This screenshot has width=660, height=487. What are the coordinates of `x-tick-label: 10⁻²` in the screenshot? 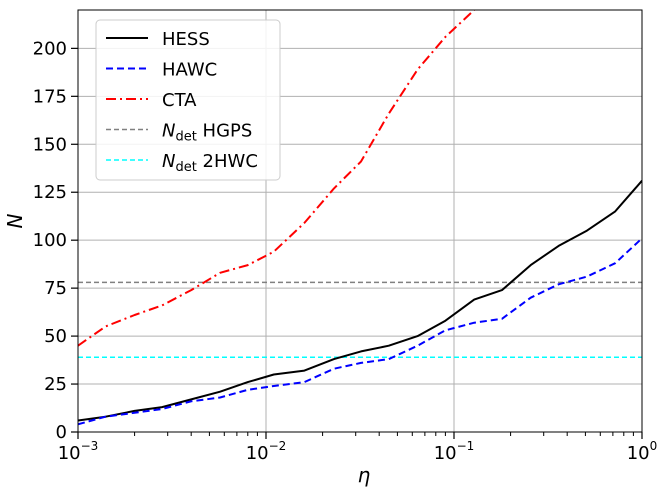 It's located at (266, 451).